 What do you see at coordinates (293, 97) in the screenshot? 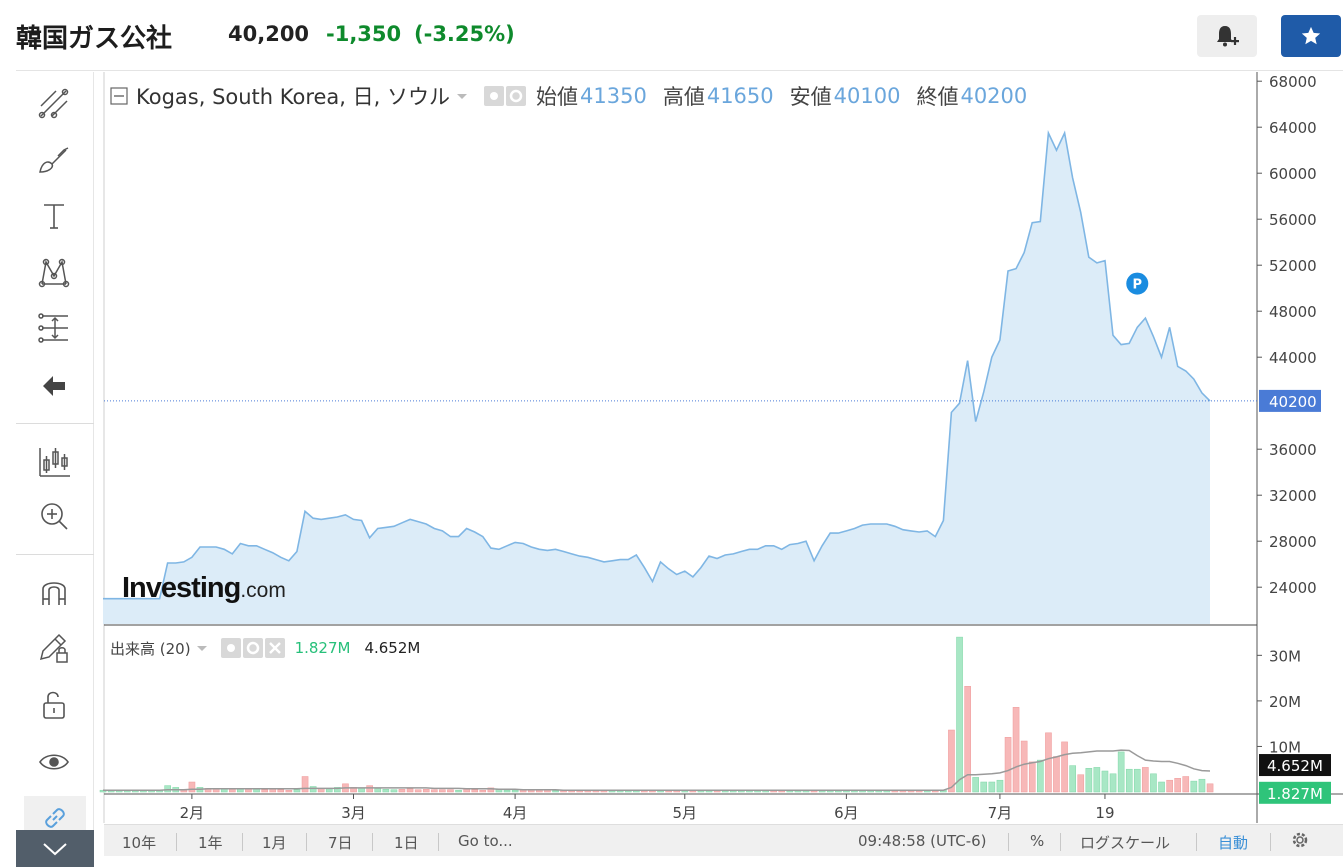
I see `symbol-label: Kogas, South Korea, 日, ソウル` at bounding box center [293, 97].